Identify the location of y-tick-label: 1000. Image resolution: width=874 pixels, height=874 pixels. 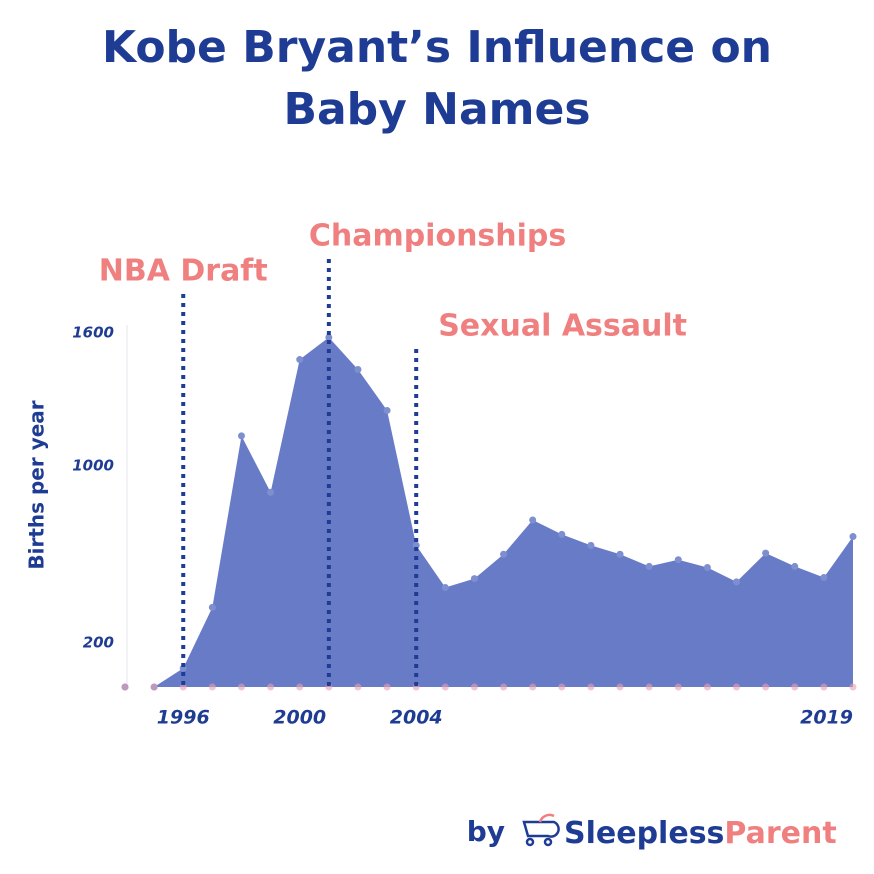
(93, 465).